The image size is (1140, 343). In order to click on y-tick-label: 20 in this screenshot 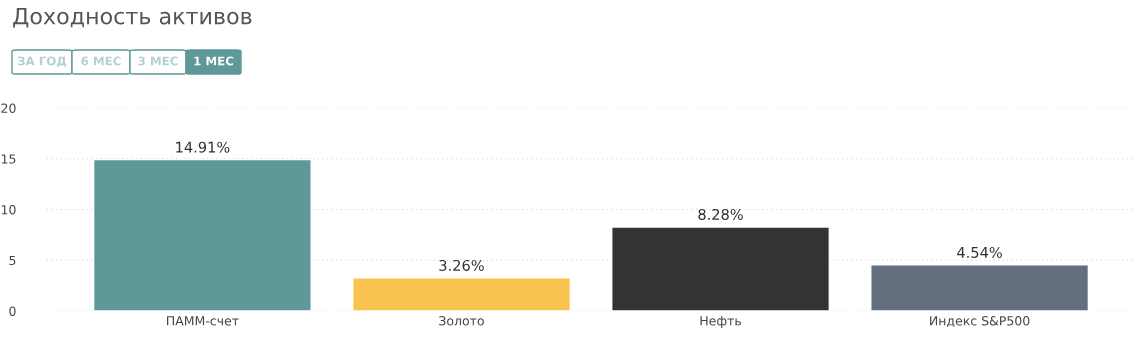, I will do `click(8, 108)`.